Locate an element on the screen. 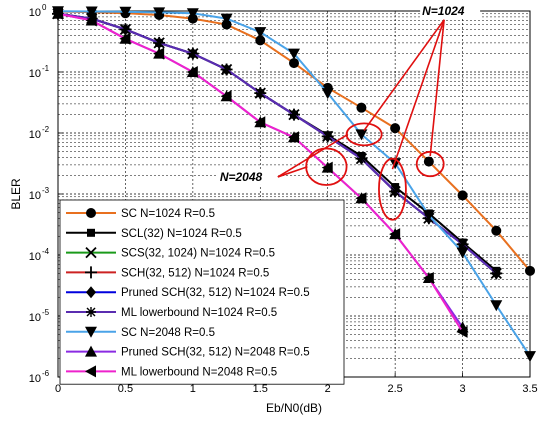  y-tick-exponent: -1 is located at coordinates (46, 68).